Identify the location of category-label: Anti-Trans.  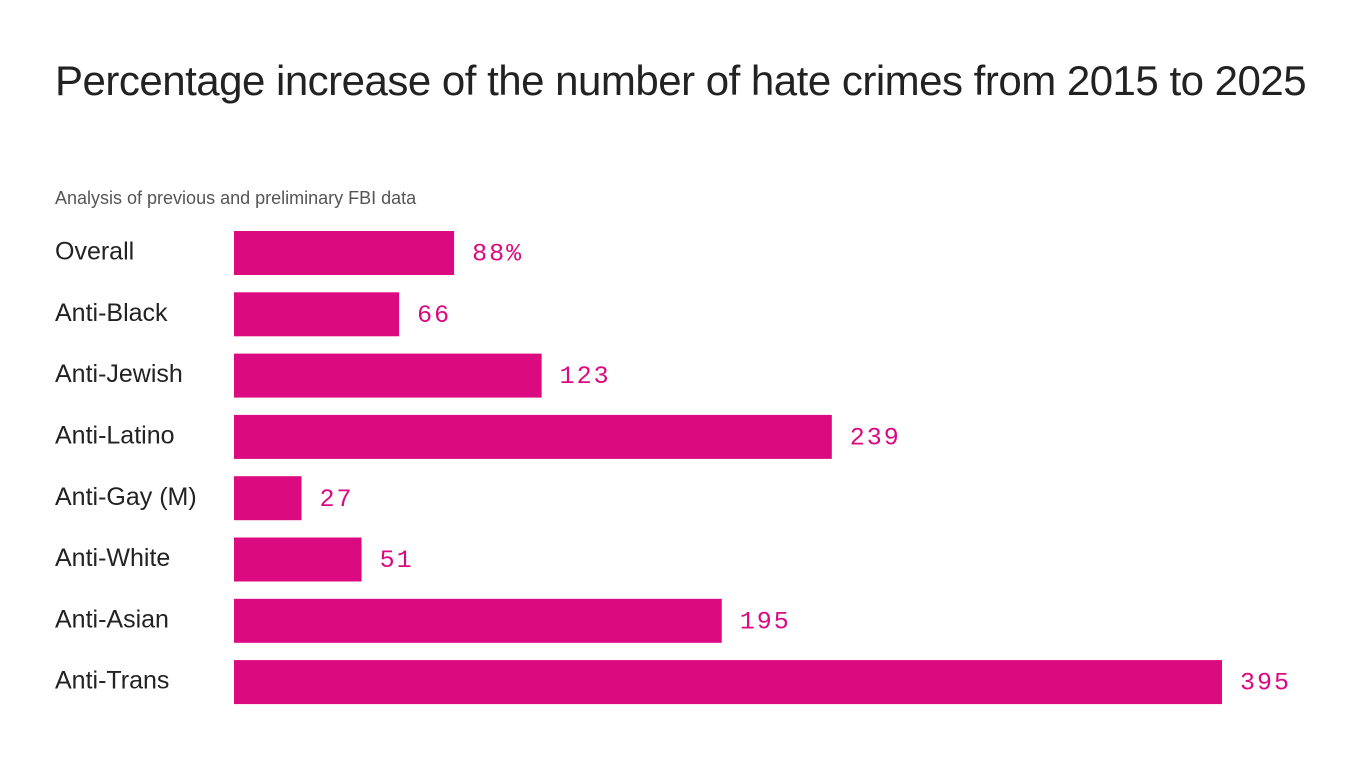
(112, 681).